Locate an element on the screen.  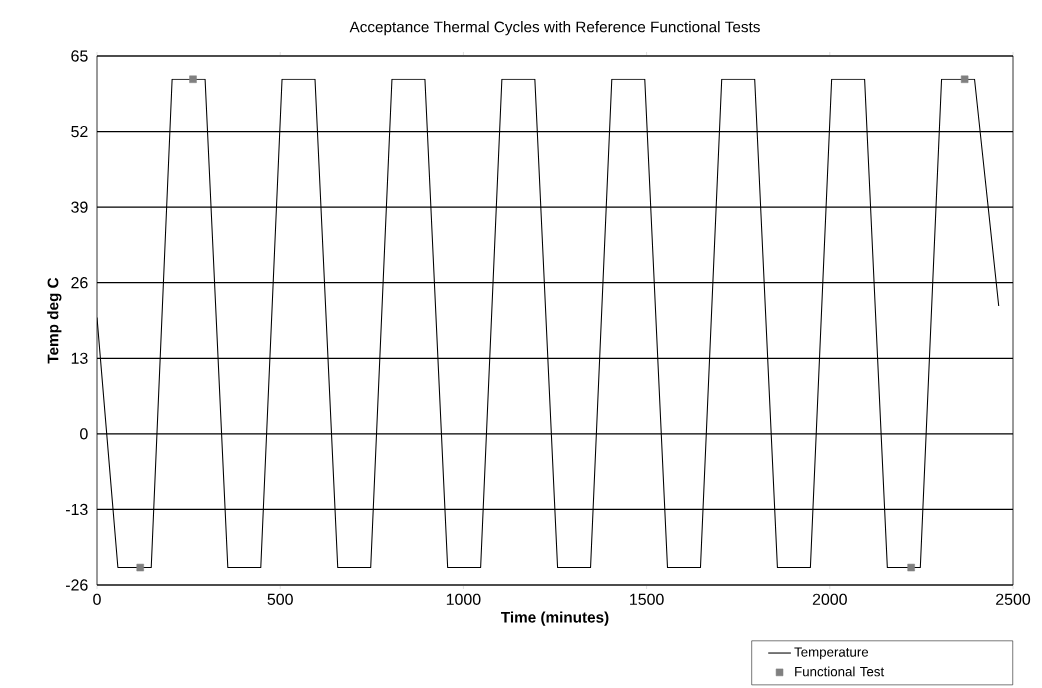
x-tick-label: 1500 is located at coordinates (647, 599).